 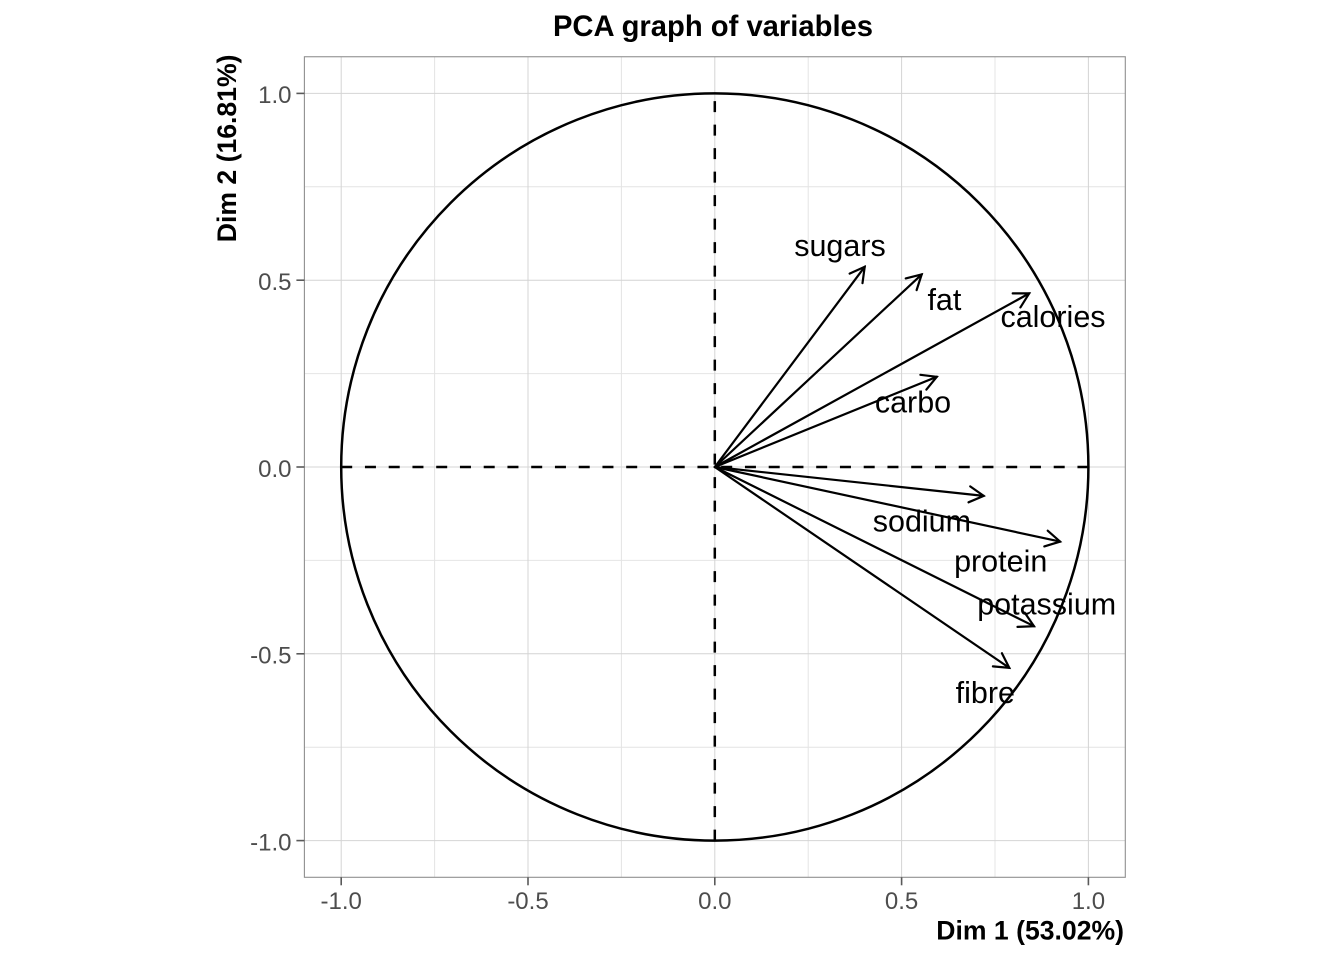 What do you see at coordinates (922, 521) in the screenshot?
I see `svg-text: sodium` at bounding box center [922, 521].